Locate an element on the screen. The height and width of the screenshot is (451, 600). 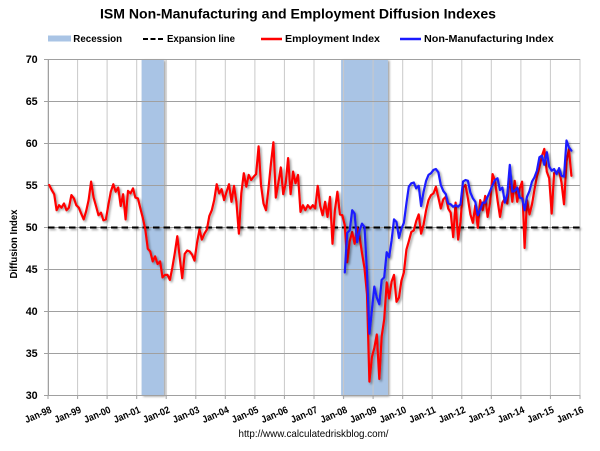
svg-text: Expansion line is located at coordinates (201, 39).